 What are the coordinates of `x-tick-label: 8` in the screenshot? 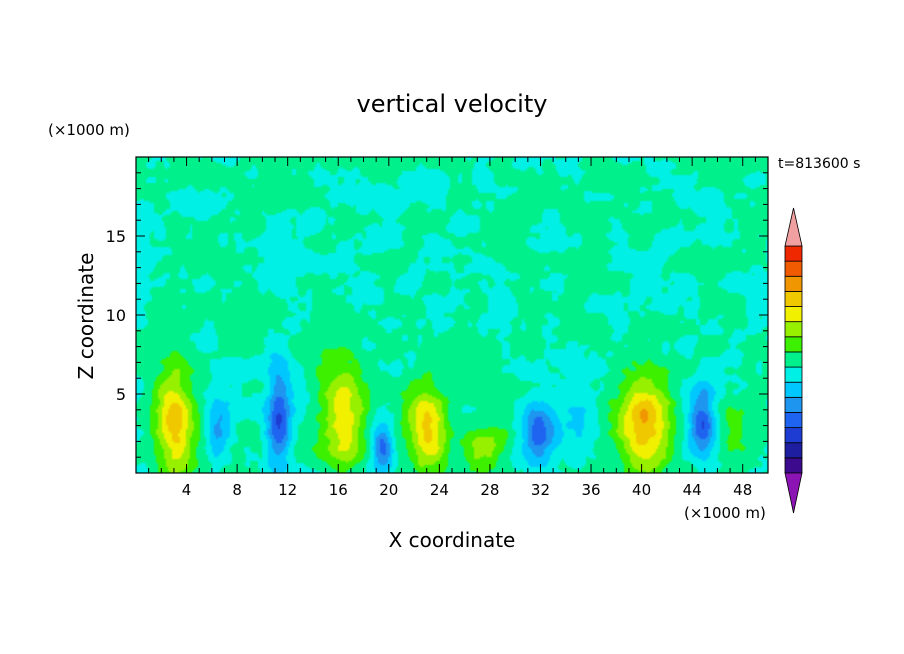 It's located at (237, 490).